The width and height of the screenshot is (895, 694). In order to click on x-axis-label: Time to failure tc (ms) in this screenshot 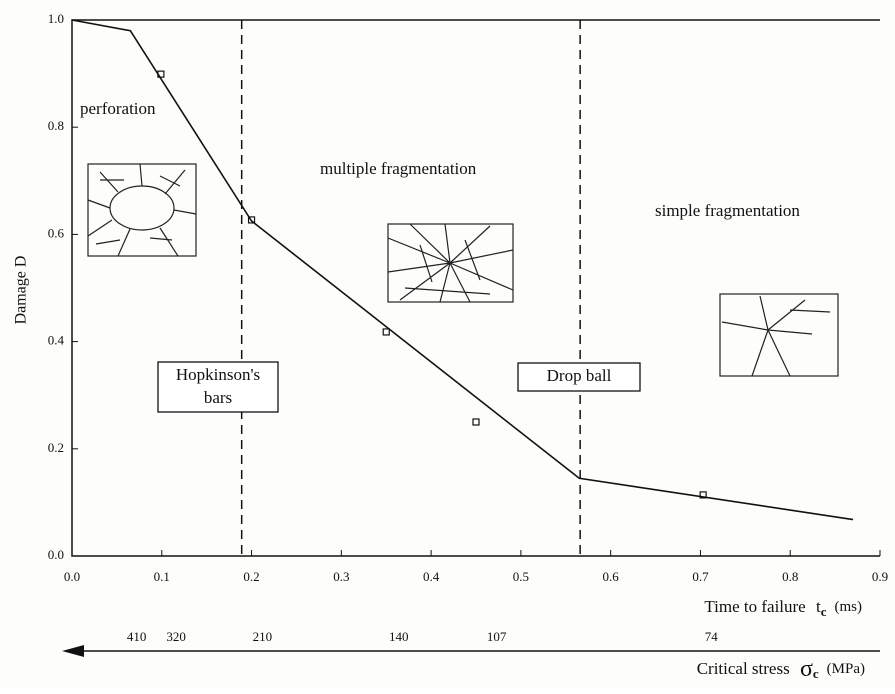, I will do `click(783, 608)`.